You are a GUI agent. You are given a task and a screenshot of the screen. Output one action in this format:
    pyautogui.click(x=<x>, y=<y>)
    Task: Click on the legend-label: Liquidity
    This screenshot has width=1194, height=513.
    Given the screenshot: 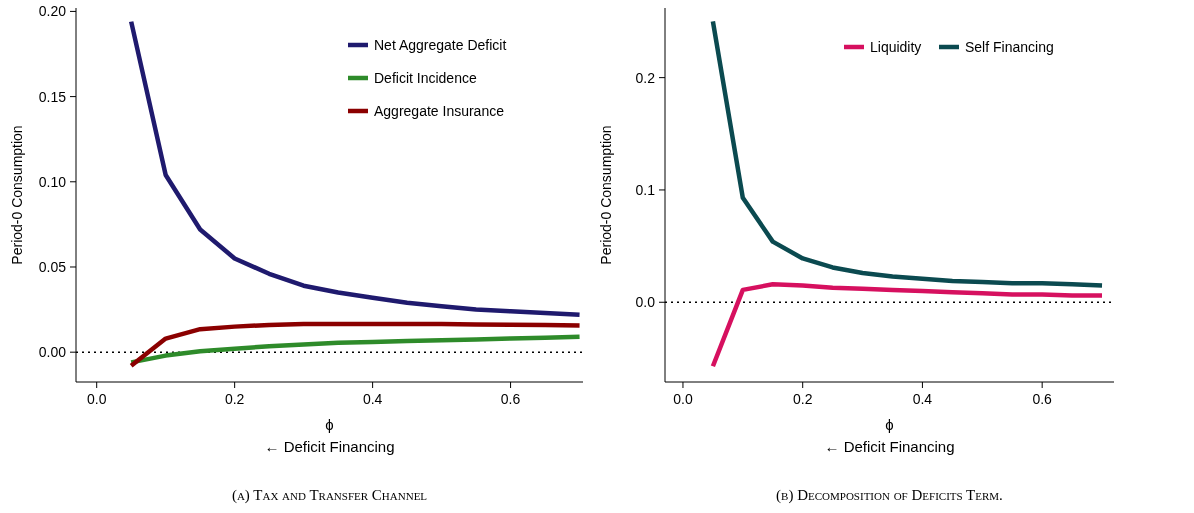 What is the action you would take?
    pyautogui.click(x=896, y=47)
    